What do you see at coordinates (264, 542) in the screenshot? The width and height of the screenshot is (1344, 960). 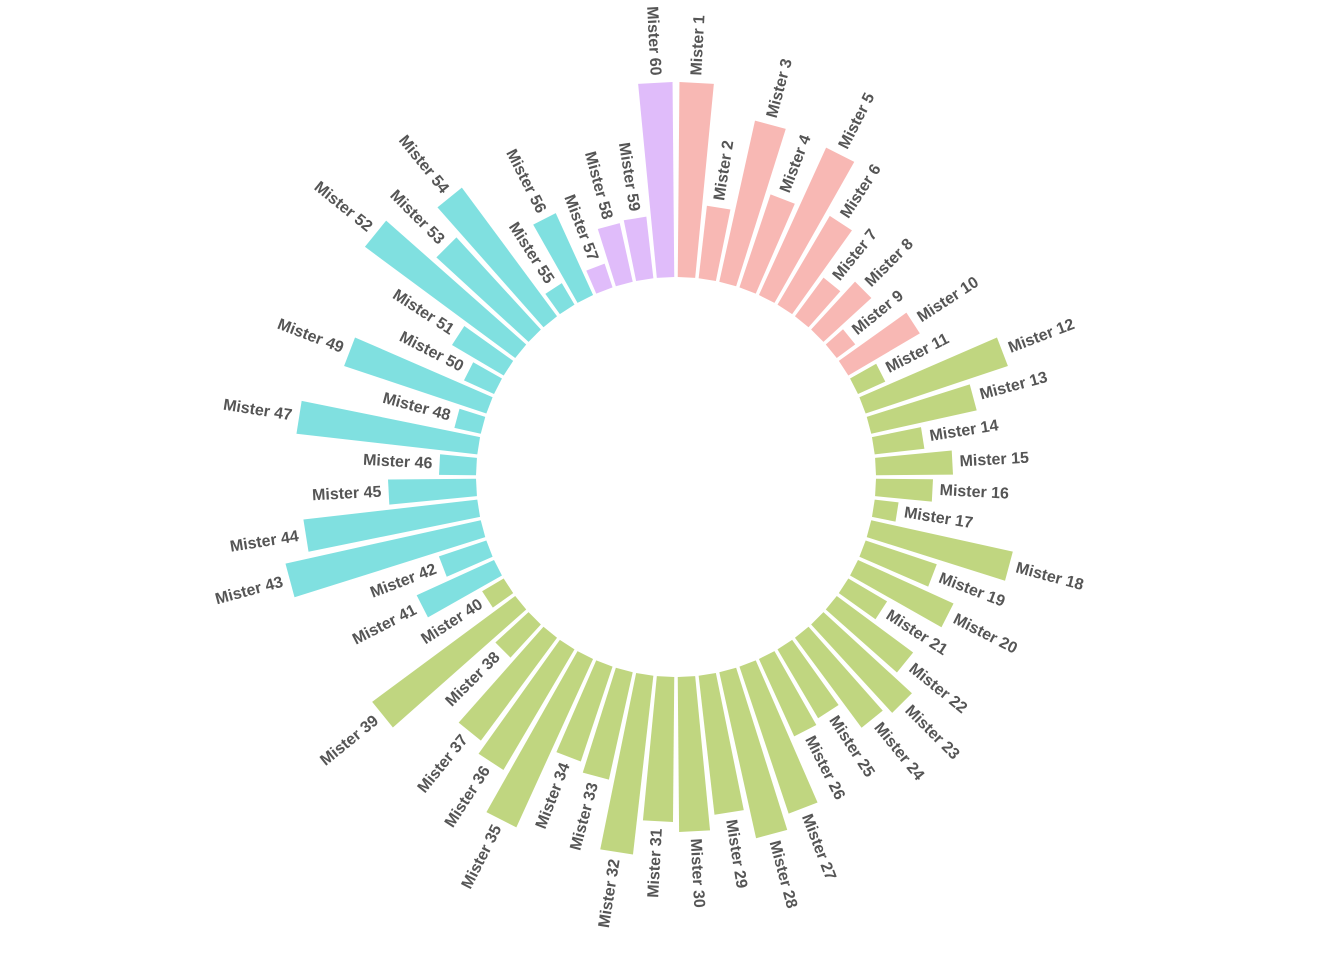 I see `bar-label-44: Mister 44` at bounding box center [264, 542].